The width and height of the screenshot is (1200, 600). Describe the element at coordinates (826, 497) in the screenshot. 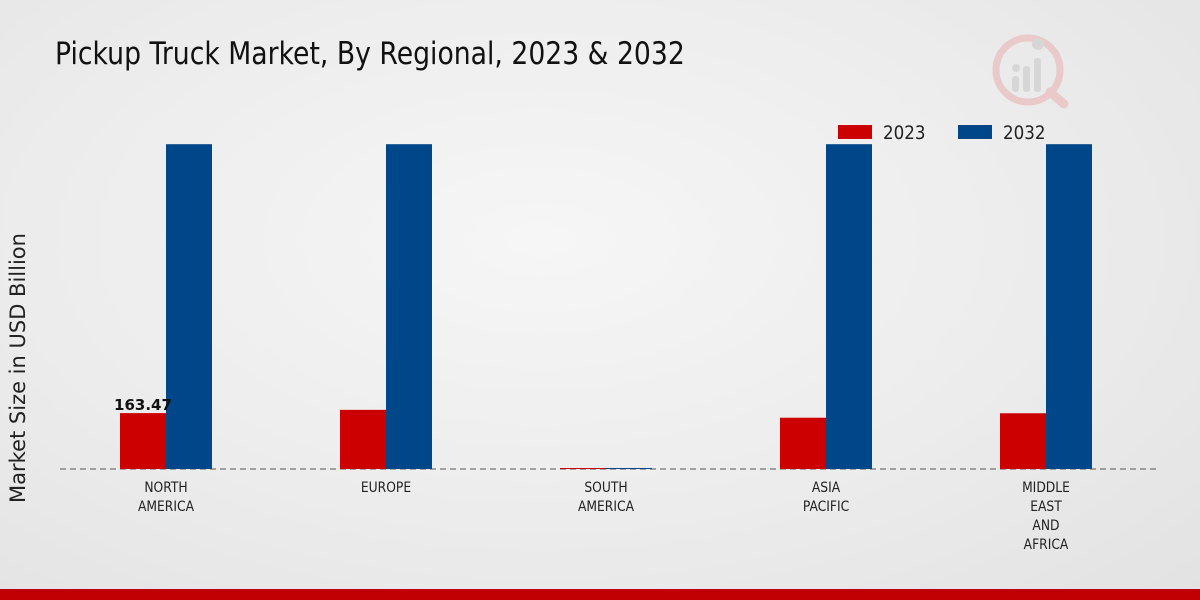

I see `x-tick-label-3: ASIA PACIFIC` at that location.